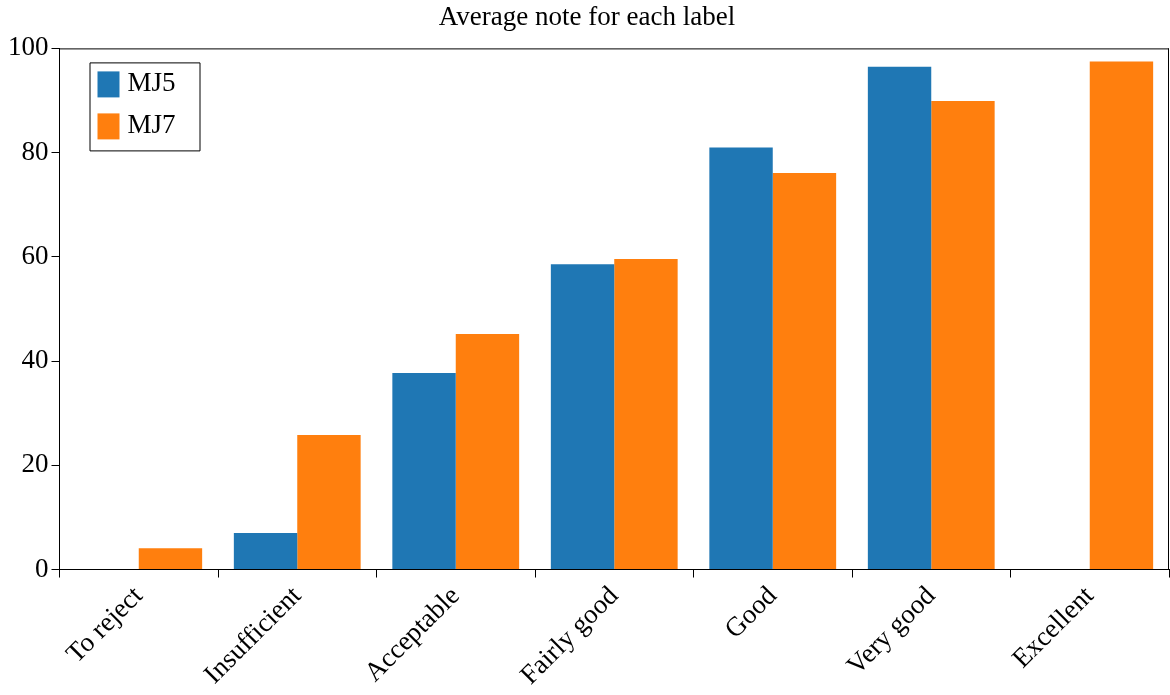 The width and height of the screenshot is (1170, 695). I want to click on y-tick-label: 0, so click(42, 567).